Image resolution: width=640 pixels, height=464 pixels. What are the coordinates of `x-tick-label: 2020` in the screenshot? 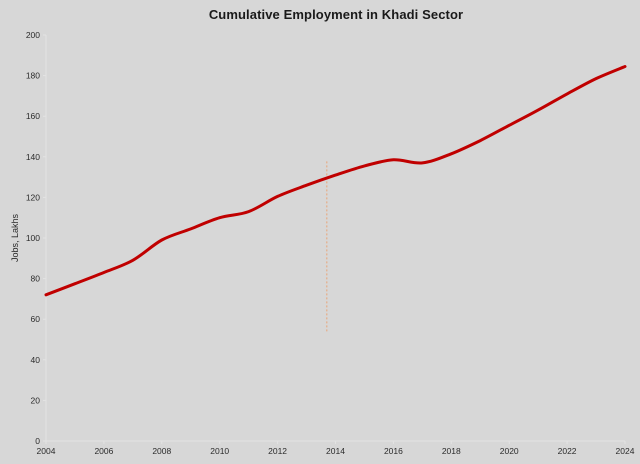 It's located at (509, 451).